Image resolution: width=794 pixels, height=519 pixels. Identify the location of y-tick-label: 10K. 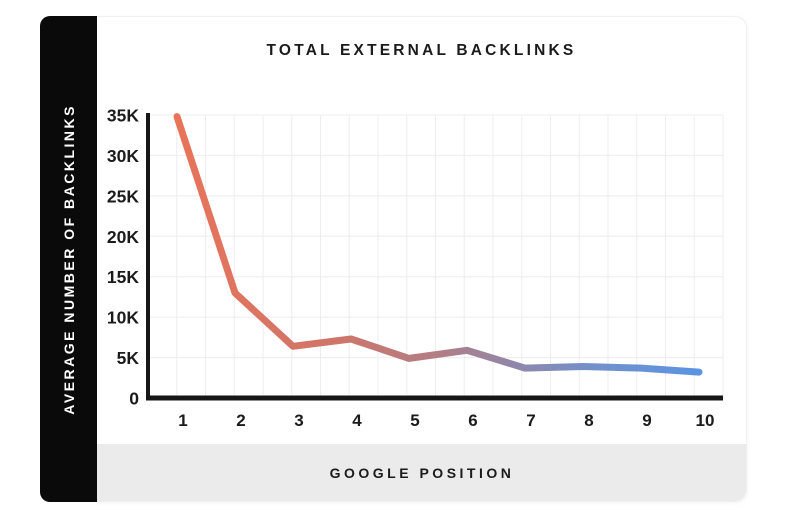
(123, 318).